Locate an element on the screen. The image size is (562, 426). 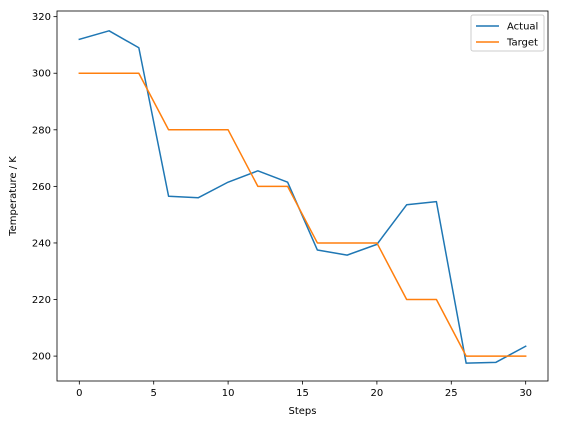
y-tick-label: 300 is located at coordinates (41, 74).